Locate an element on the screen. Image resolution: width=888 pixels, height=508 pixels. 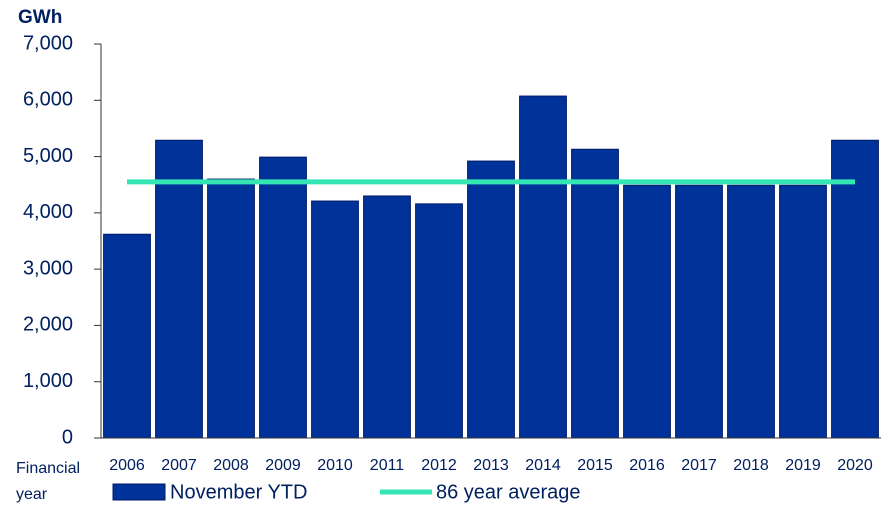
x-axis-label: Financial year is located at coordinates (48, 481).